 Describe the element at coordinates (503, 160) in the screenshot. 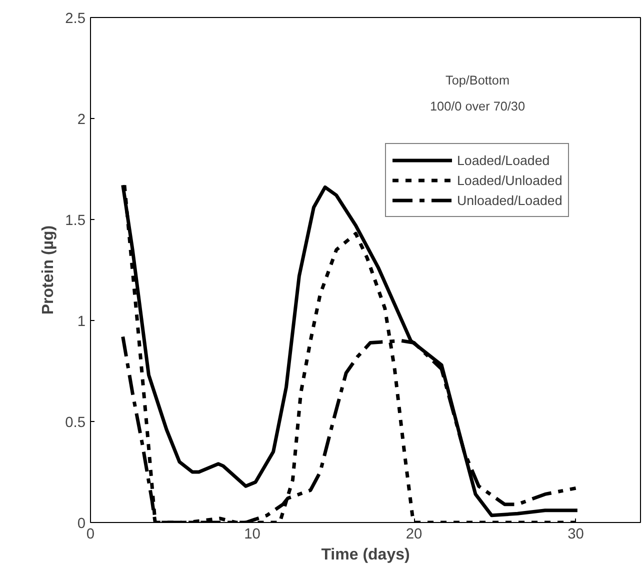

I see `legend-label: Loaded/Loaded` at that location.